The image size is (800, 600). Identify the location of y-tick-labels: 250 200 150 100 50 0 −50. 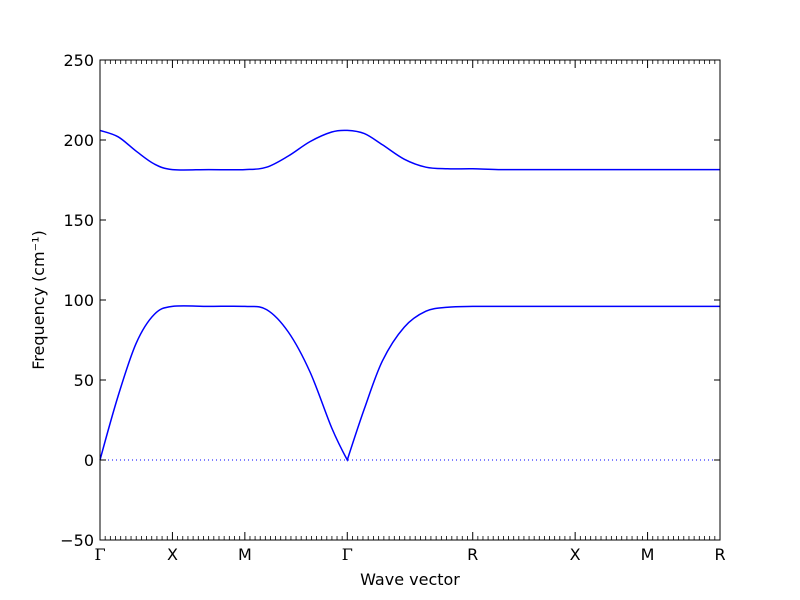
(77, 300).